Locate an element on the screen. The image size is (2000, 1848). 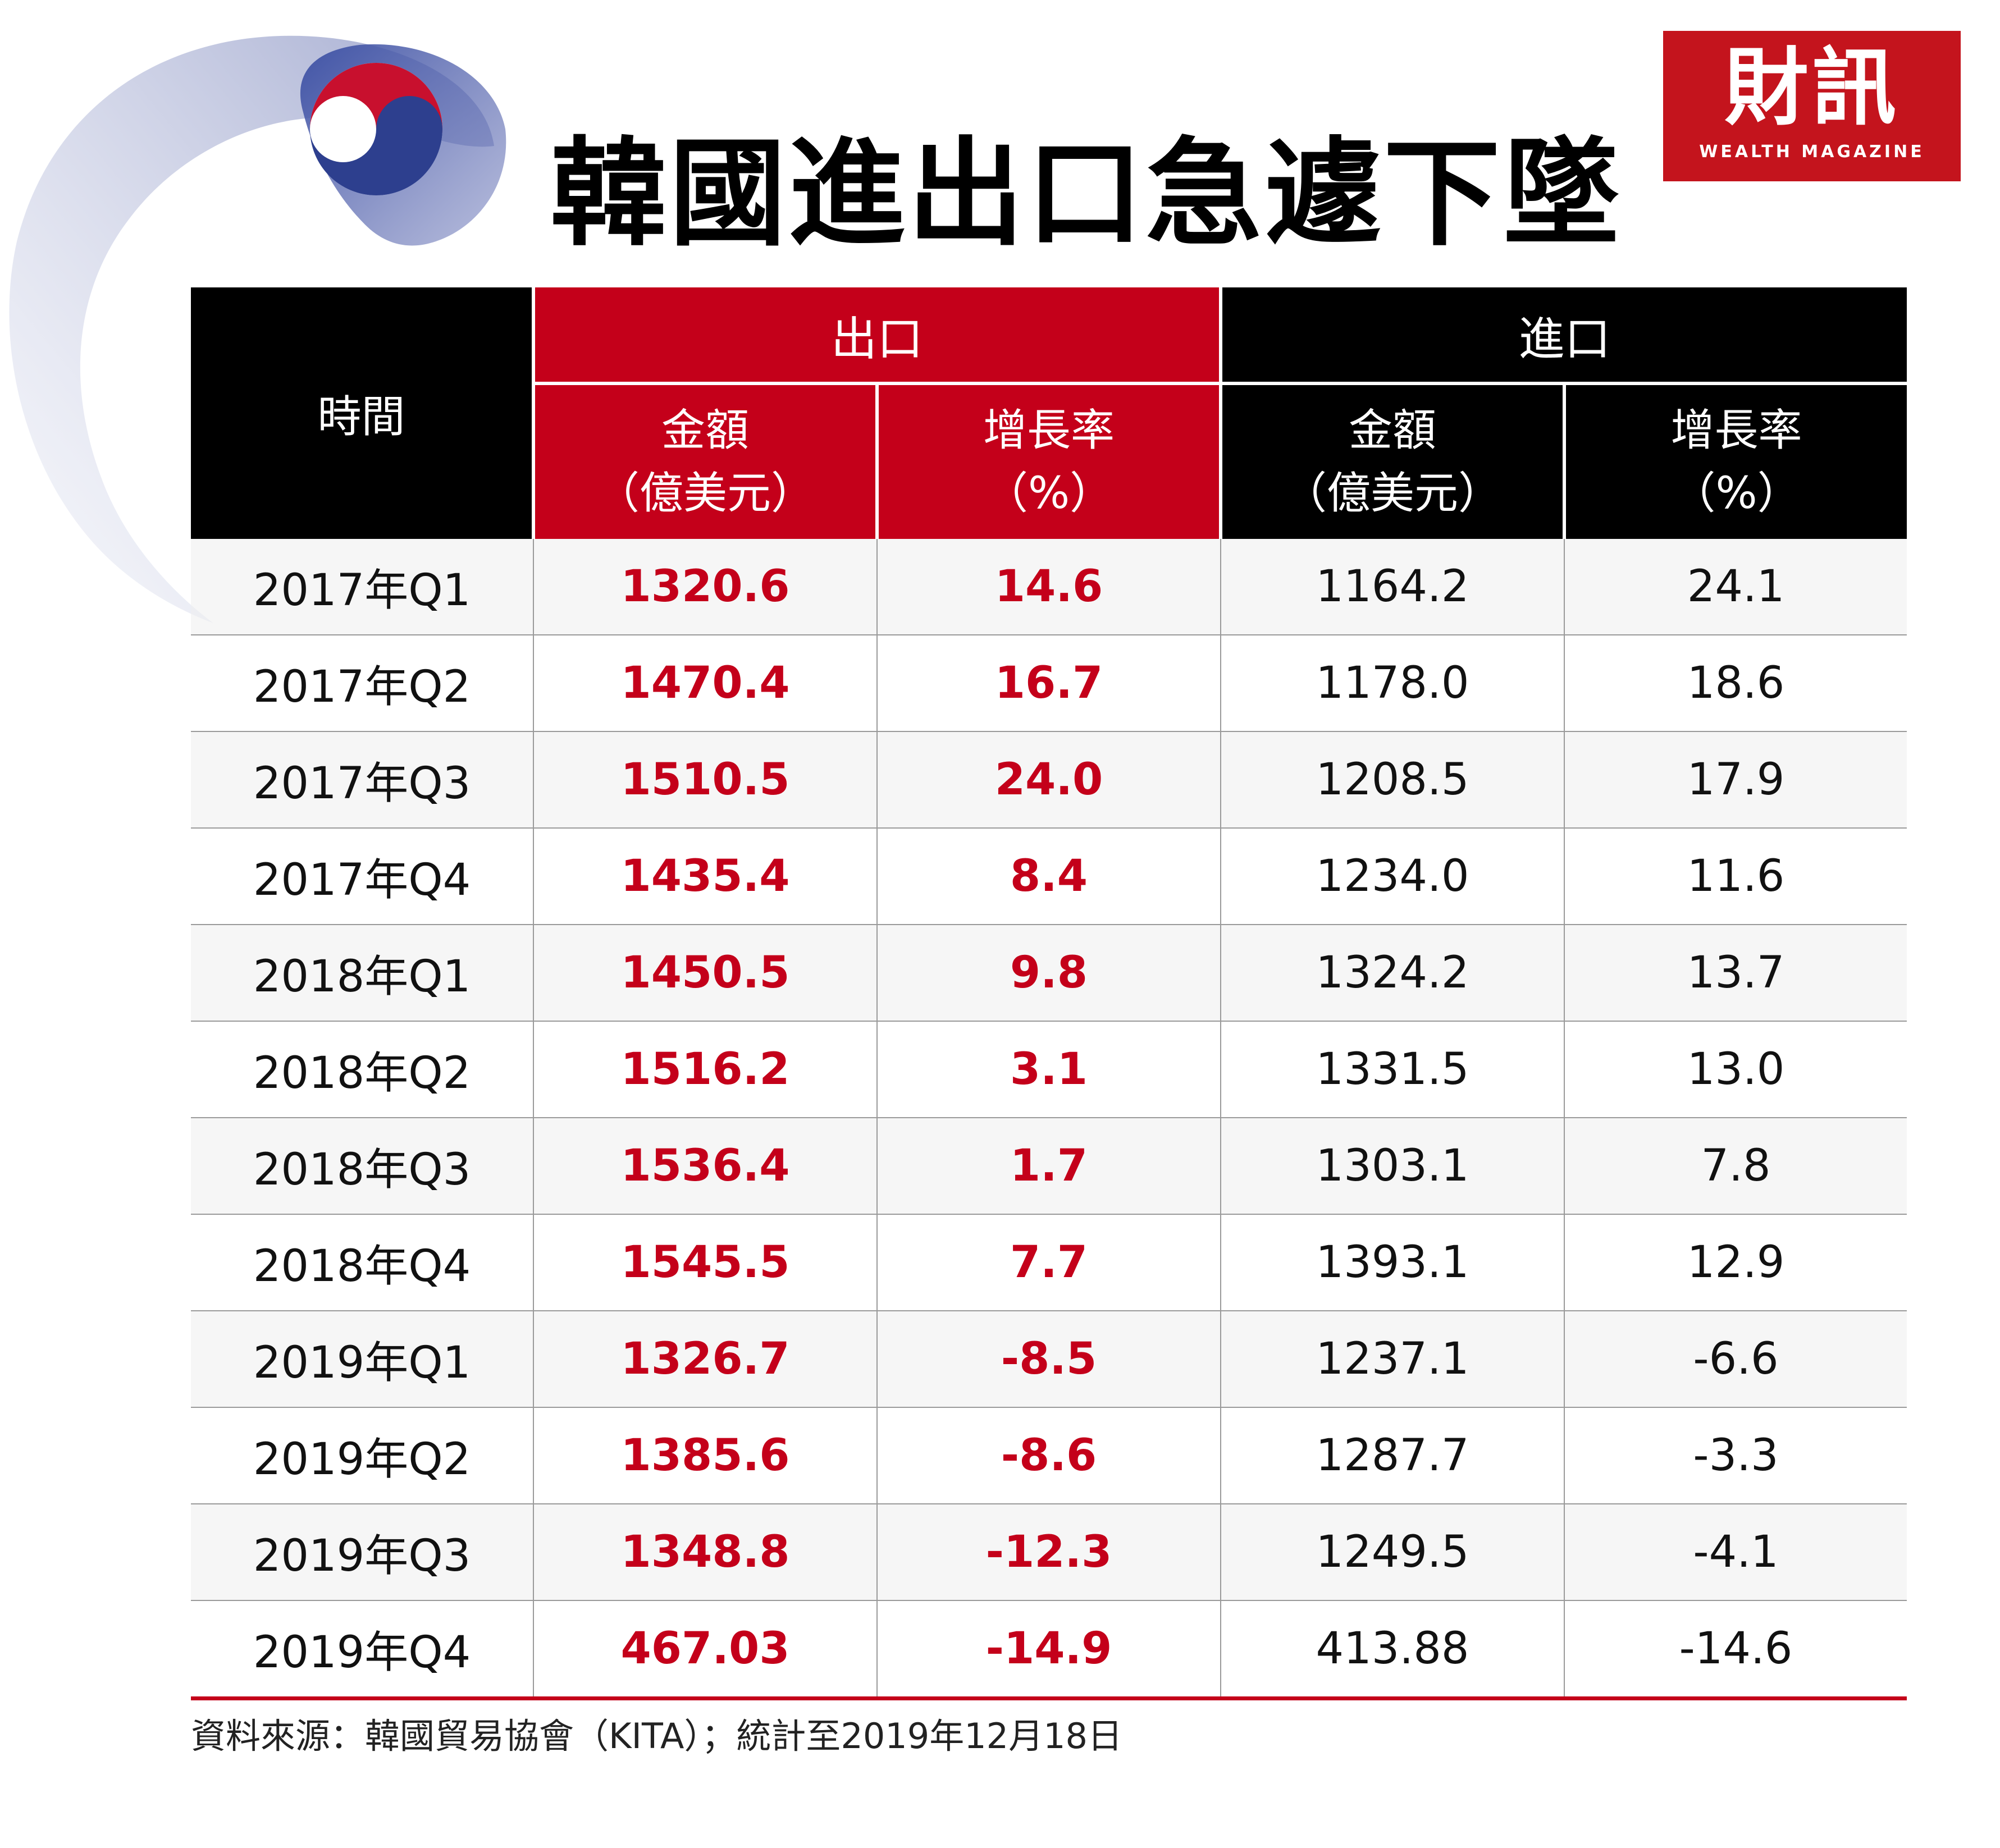
period-cell: 2018年Q2 is located at coordinates (362, 1069).